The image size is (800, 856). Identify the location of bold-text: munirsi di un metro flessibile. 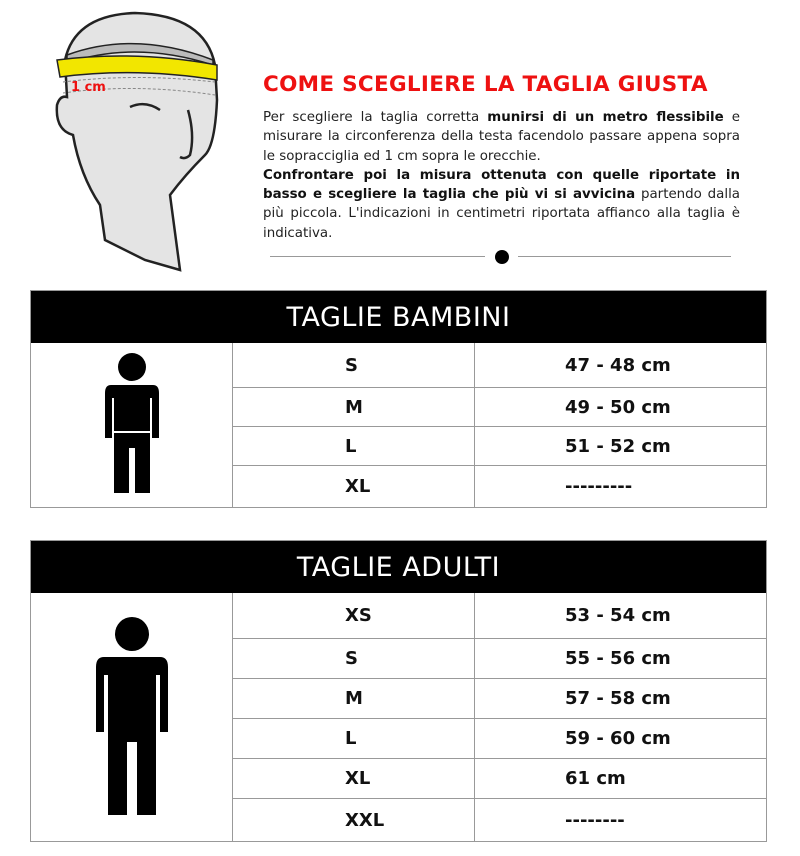
(605, 117).